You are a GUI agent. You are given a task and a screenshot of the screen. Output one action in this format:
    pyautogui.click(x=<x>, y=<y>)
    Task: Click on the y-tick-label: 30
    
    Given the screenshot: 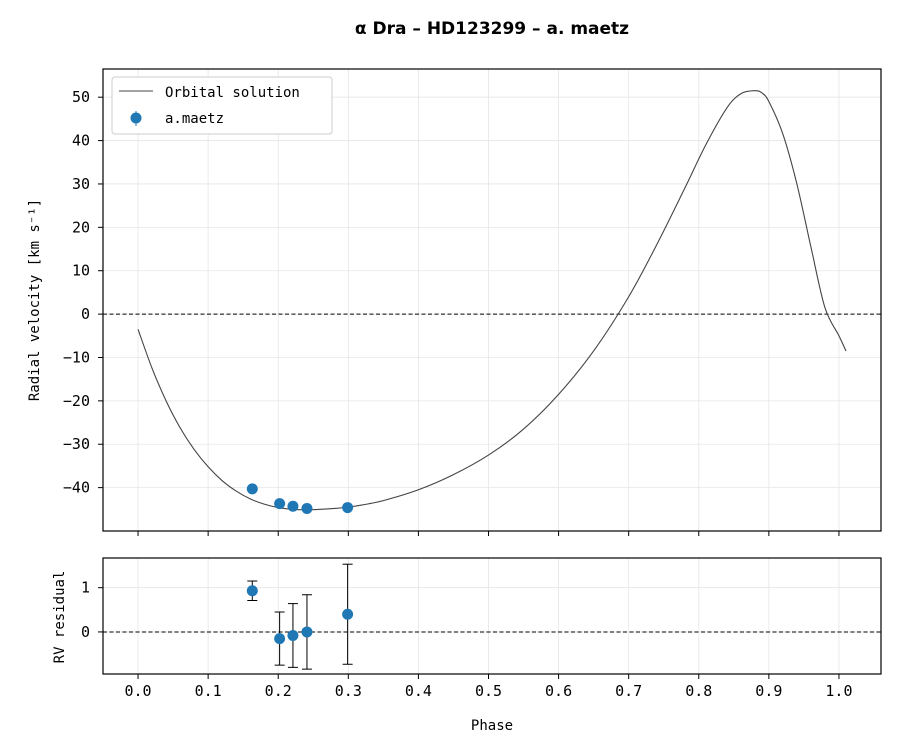 What is the action you would take?
    pyautogui.click(x=81, y=184)
    